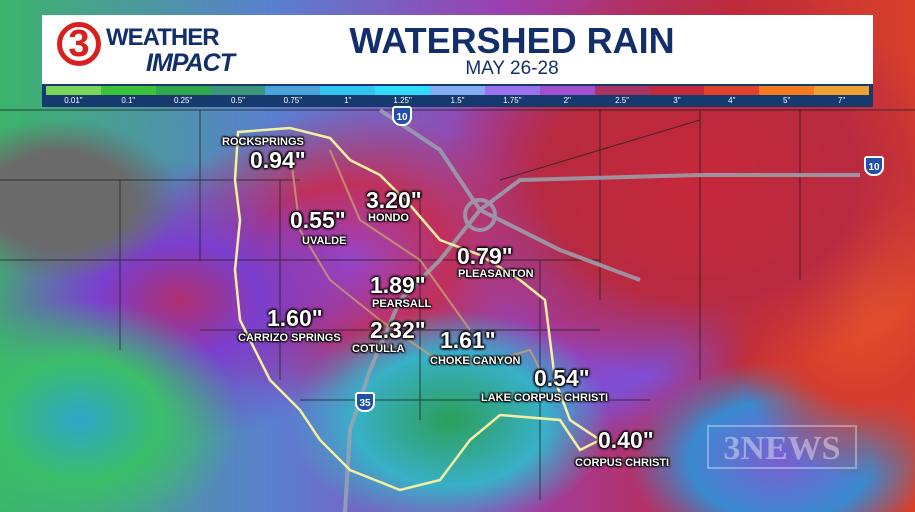 The width and height of the screenshot is (915, 512). I want to click on location-name-lake-corpus-christi: LAKE CORPUS CHRISTI, so click(545, 398).